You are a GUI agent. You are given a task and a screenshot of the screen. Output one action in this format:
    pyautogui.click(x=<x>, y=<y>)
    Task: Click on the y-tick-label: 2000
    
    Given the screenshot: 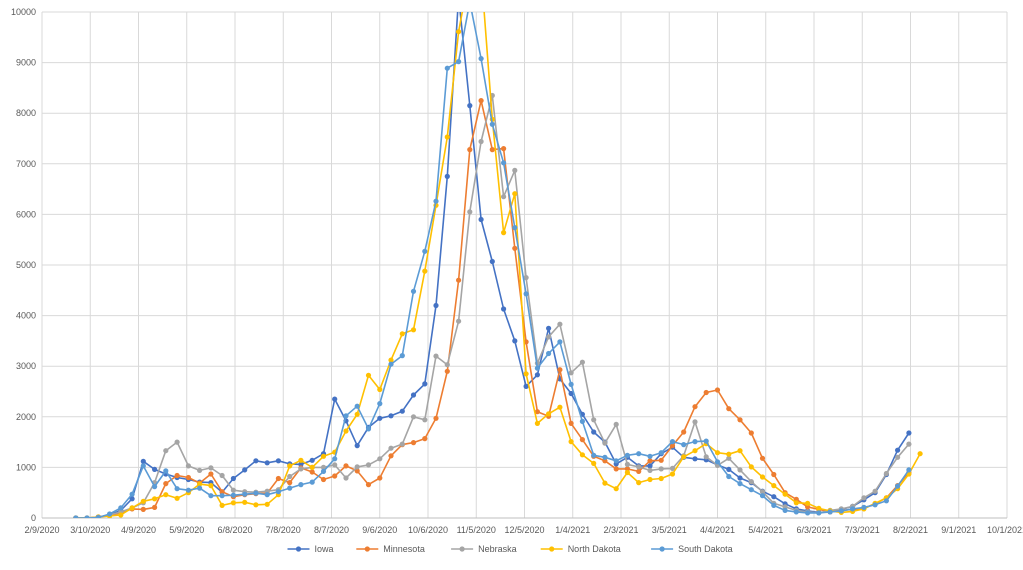 What is the action you would take?
    pyautogui.click(x=26, y=417)
    